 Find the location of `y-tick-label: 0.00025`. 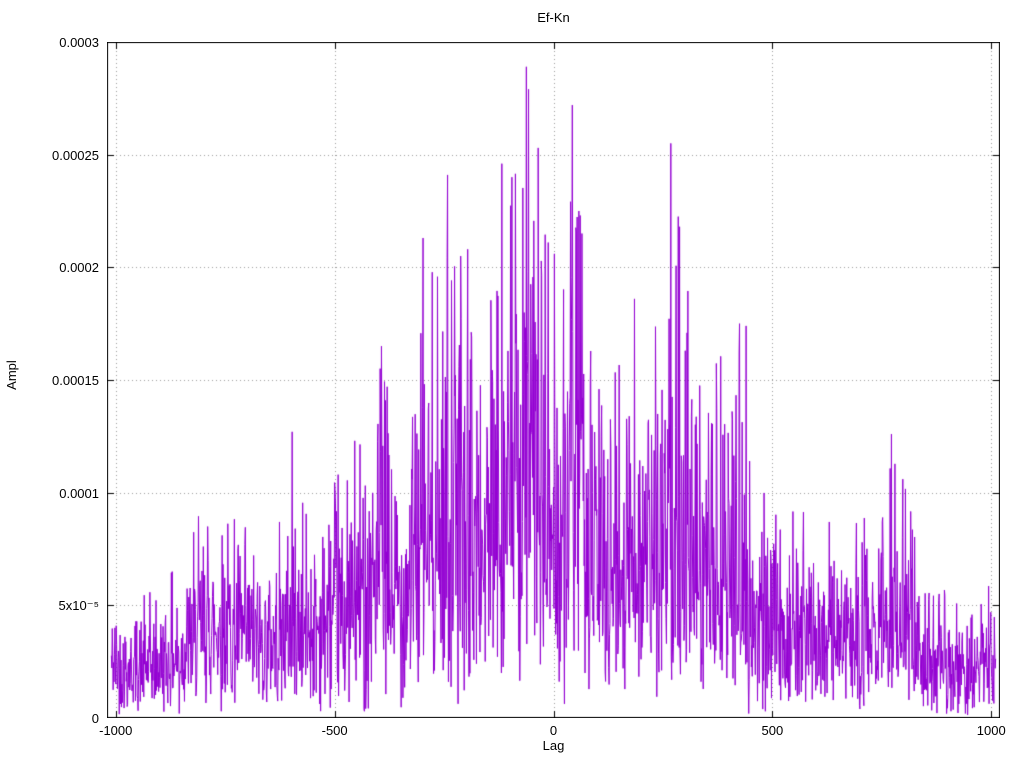

y-tick-label: 0.00025 is located at coordinates (75, 155).